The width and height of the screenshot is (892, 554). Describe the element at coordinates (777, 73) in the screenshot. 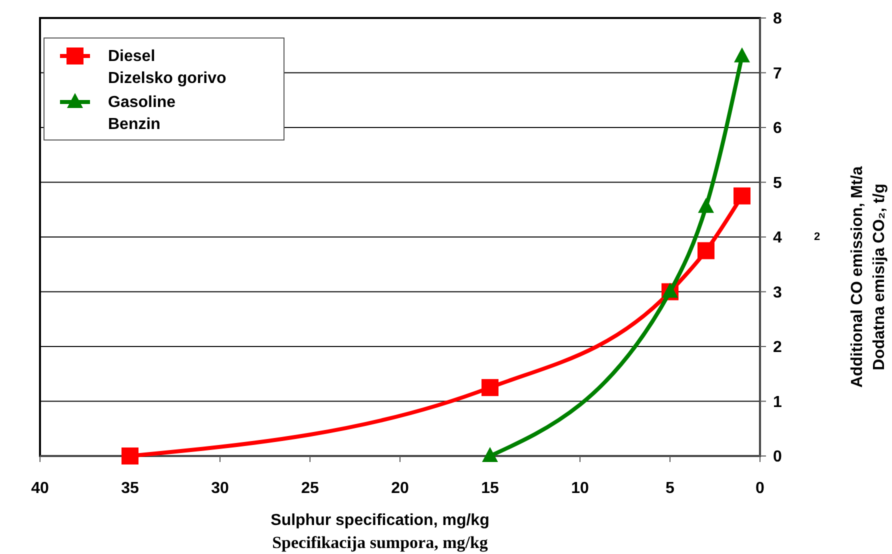

I see `y-tick-label: 7` at that location.